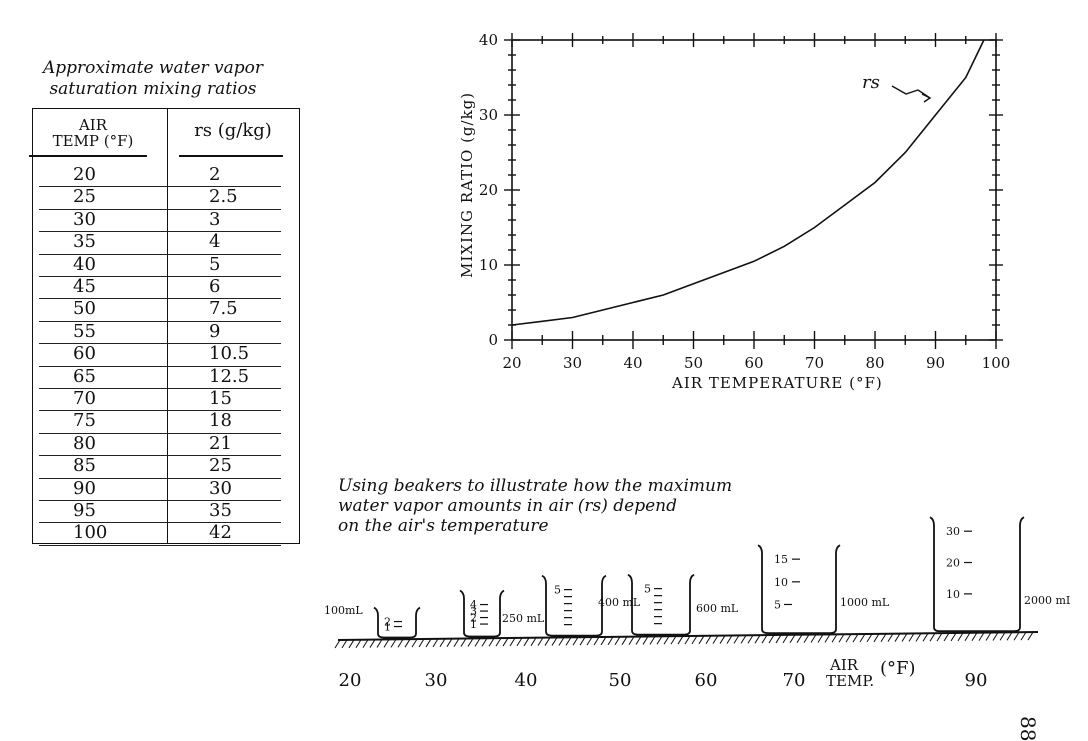 The width and height of the screenshot is (1088, 741). Describe the element at coordinates (84, 510) in the screenshot. I see `cell-temp: 95` at that location.